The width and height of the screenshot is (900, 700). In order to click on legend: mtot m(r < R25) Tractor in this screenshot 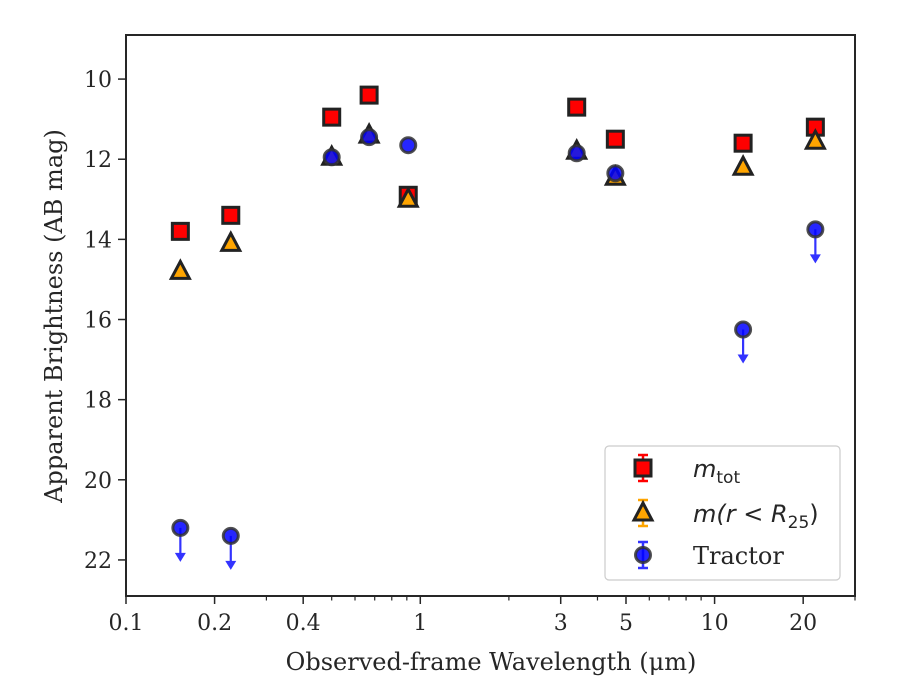, I will do `click(722, 513)`.